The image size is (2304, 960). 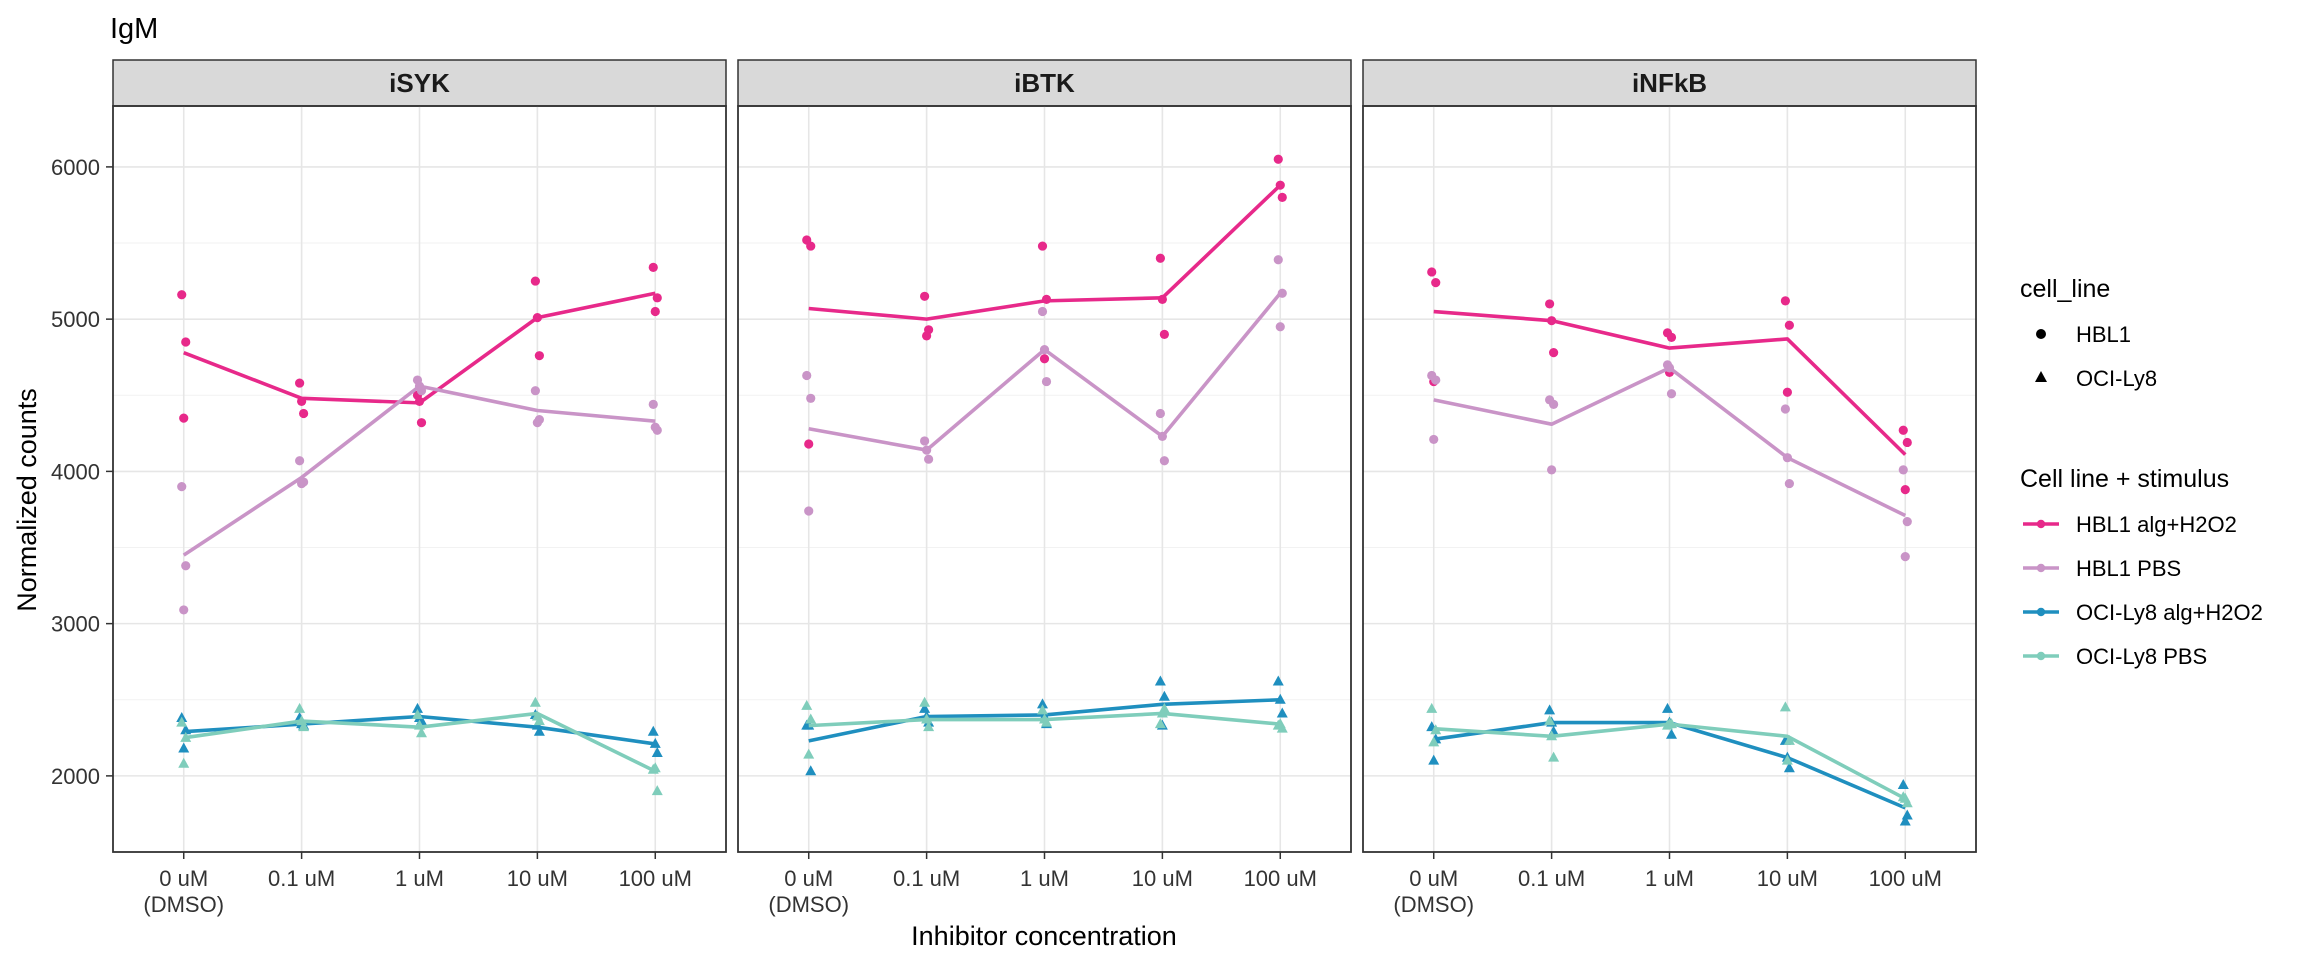 What do you see at coordinates (134, 29) in the screenshot?
I see `chart-title: IgM` at bounding box center [134, 29].